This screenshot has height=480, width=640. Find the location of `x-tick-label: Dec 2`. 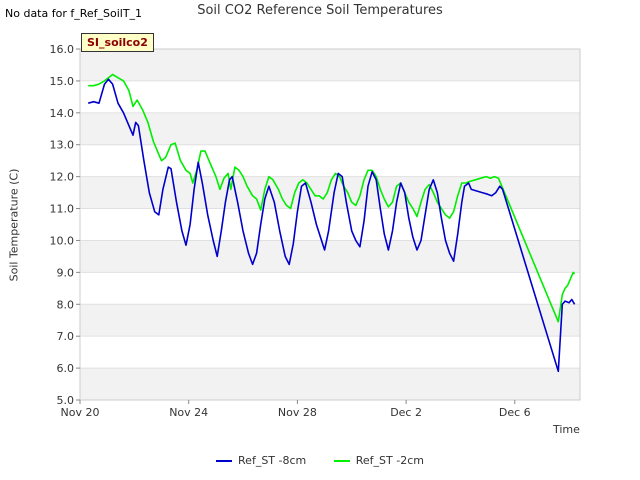

x-tick-label: Dec 2 is located at coordinates (406, 412).